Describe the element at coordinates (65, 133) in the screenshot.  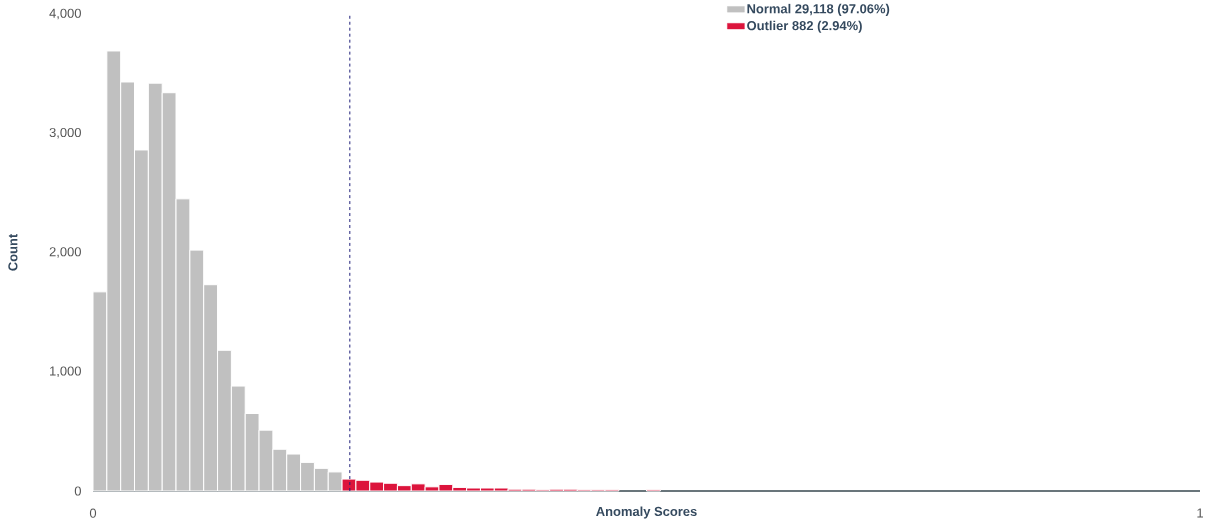
I see `y-tick-label: 3,000` at that location.